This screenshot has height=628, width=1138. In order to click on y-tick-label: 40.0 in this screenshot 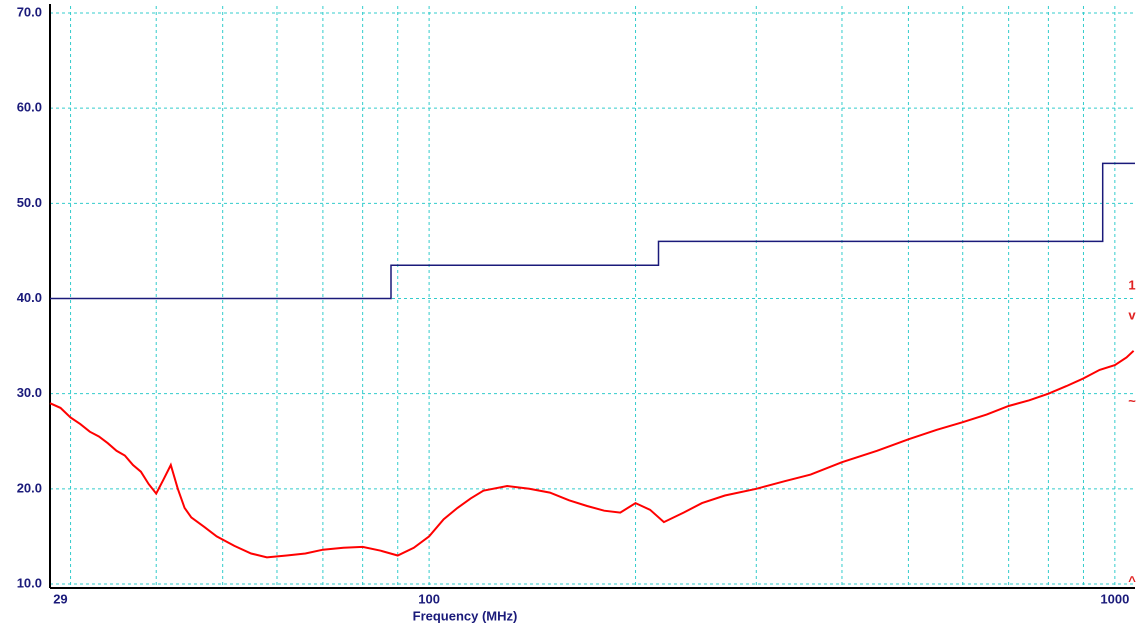, I will do `click(29, 297)`.